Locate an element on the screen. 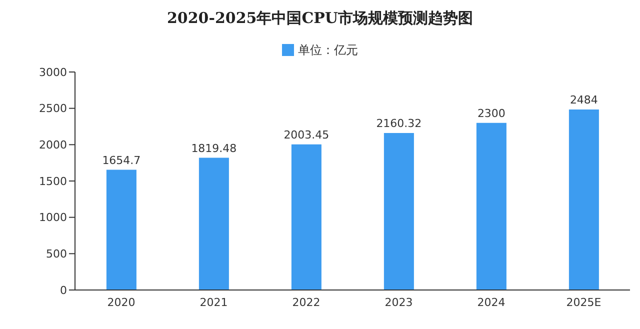 This screenshot has width=640, height=329. data-label: 1654.7 is located at coordinates (121, 160).